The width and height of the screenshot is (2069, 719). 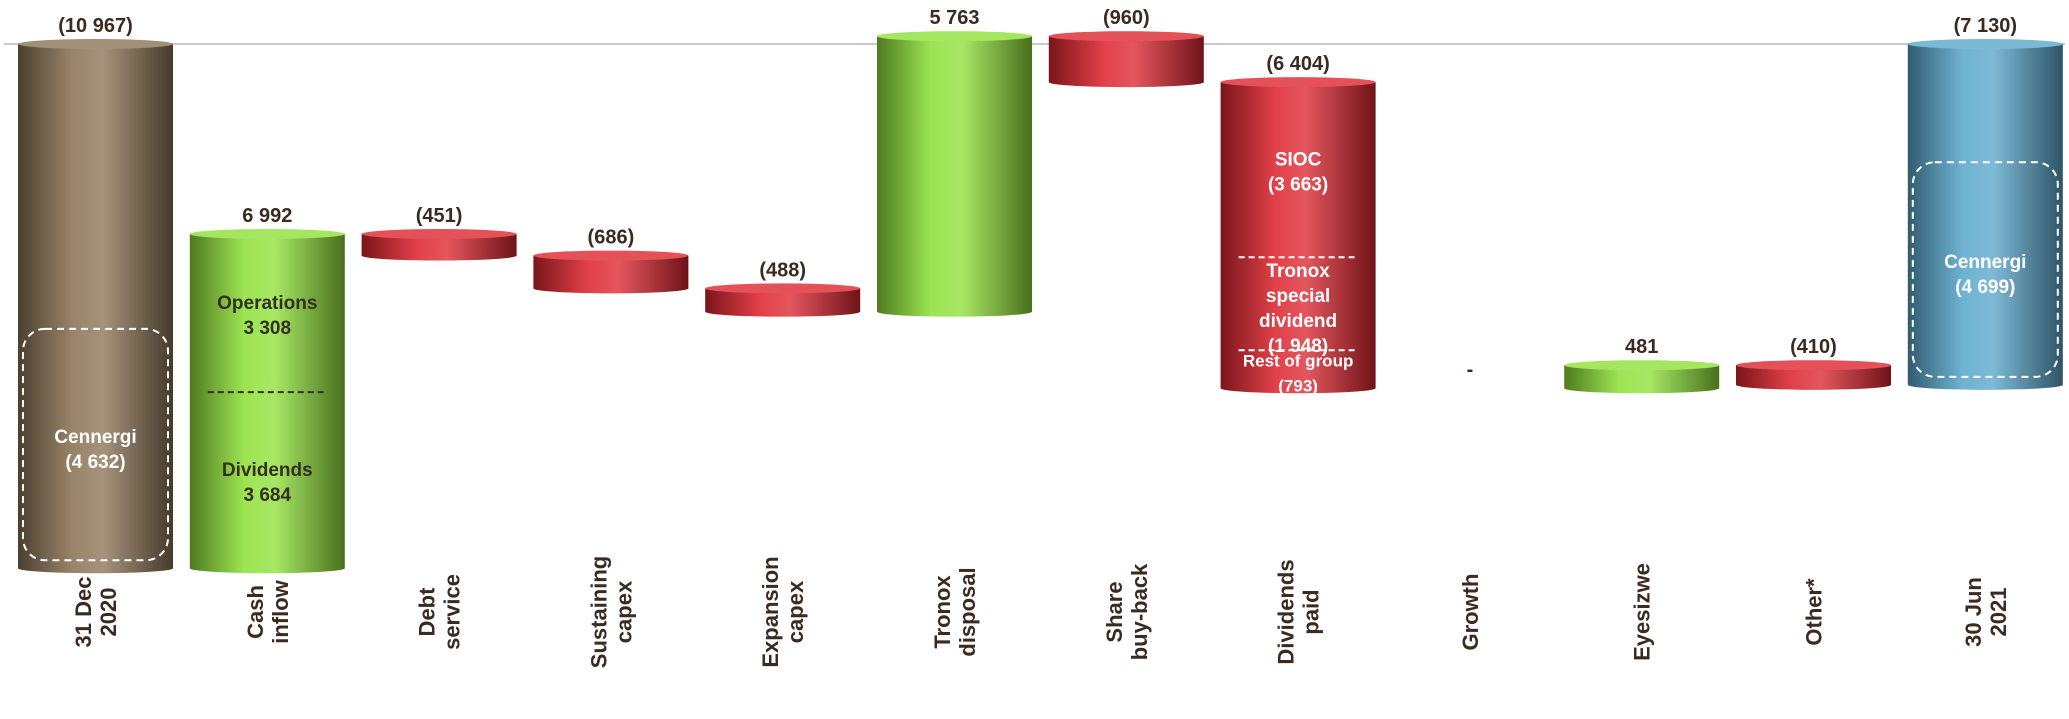 I want to click on segment-label: Rest of group (793), so click(x=1298, y=373).